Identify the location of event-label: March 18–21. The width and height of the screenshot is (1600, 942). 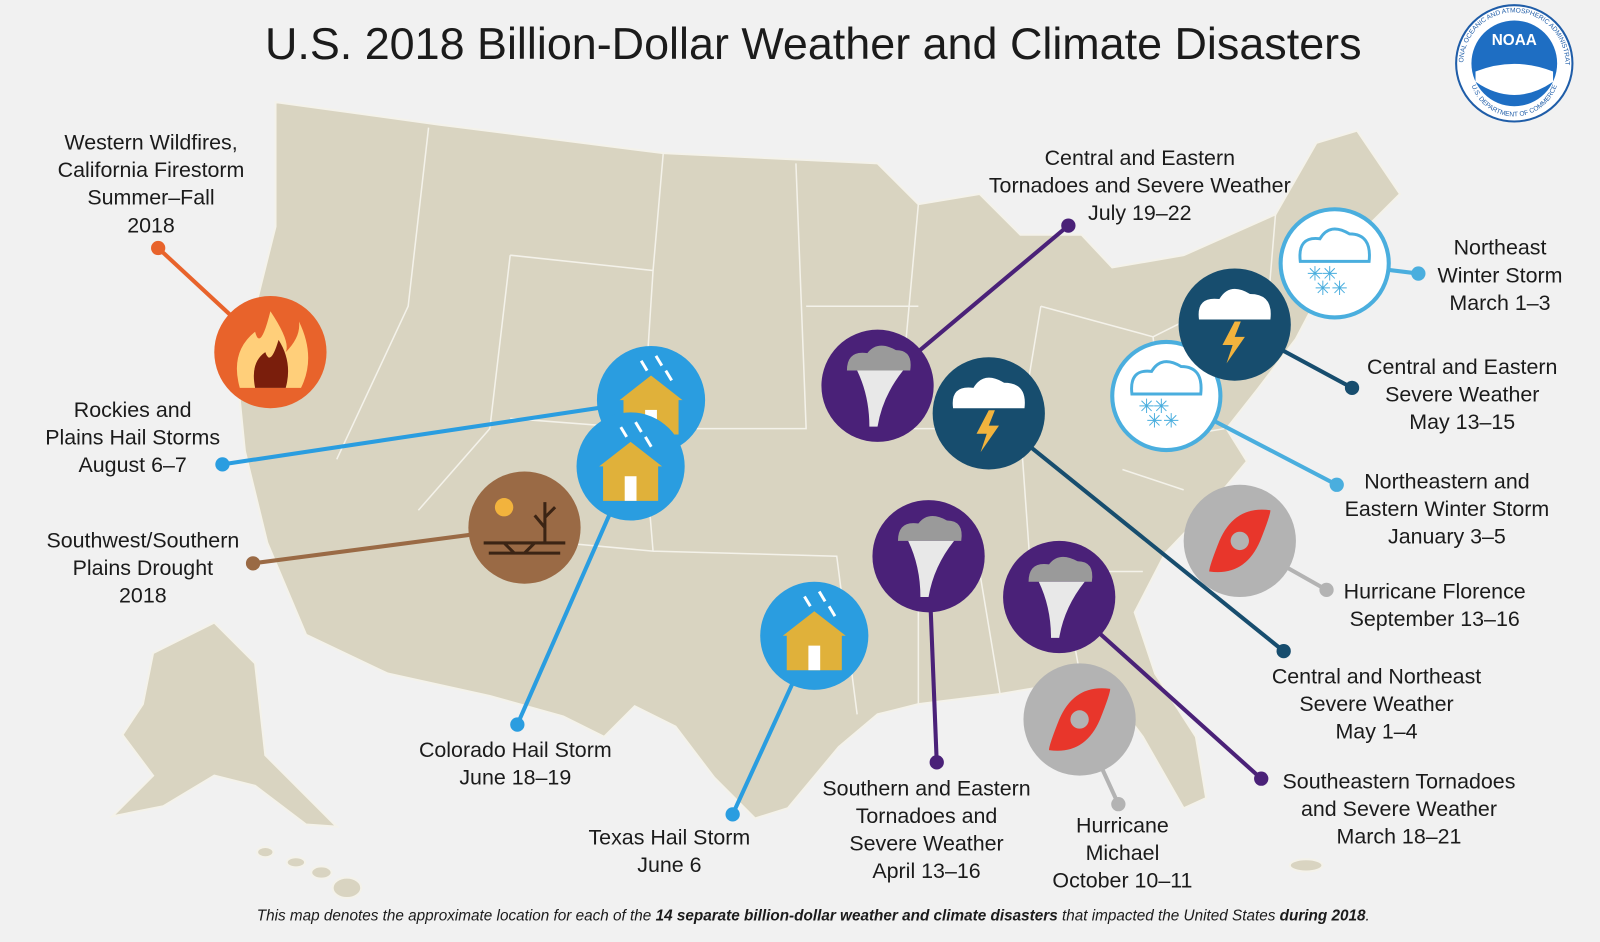
(1399, 836).